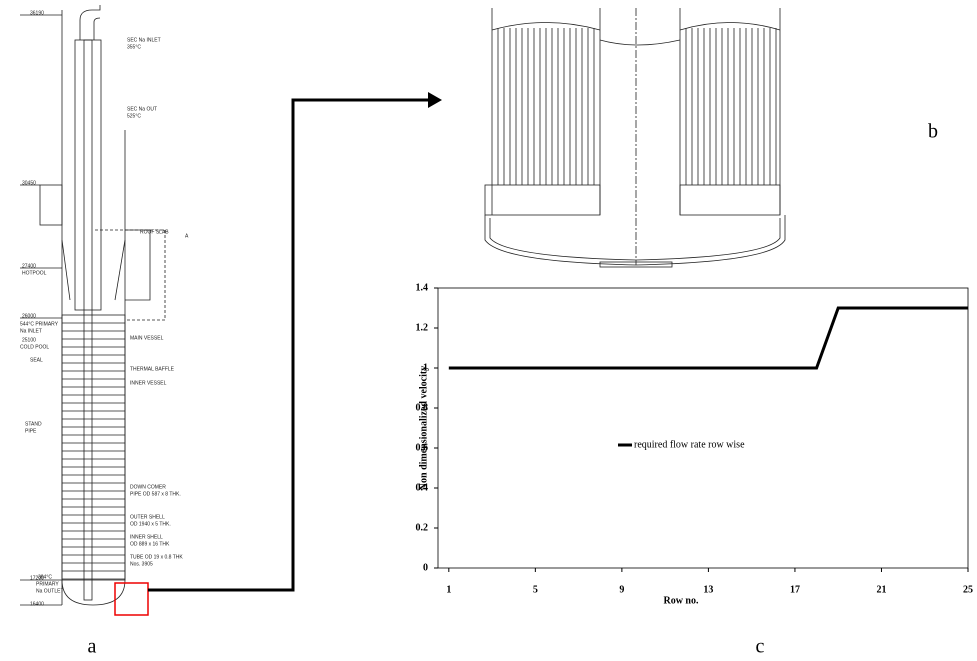 This screenshot has width=977, height=661. Describe the element at coordinates (39, 324) in the screenshot. I see `annotation: 544°C PRIMARY` at that location.